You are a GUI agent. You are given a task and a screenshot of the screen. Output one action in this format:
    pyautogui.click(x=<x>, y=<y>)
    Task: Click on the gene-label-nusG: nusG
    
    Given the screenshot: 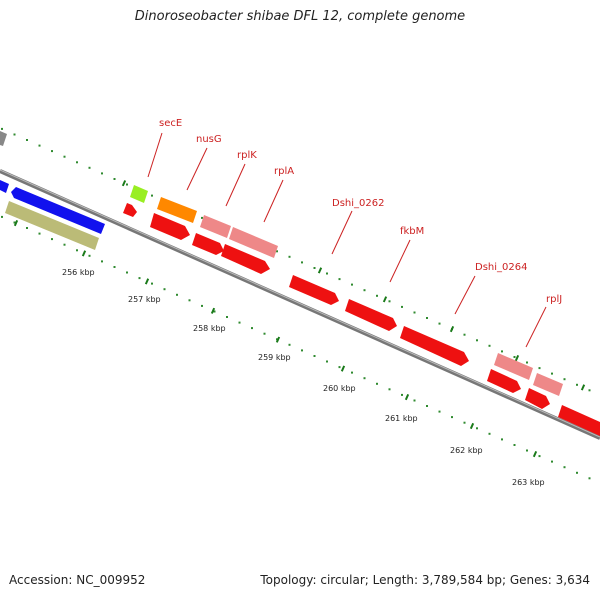 What is the action you would take?
    pyautogui.click(x=209, y=139)
    